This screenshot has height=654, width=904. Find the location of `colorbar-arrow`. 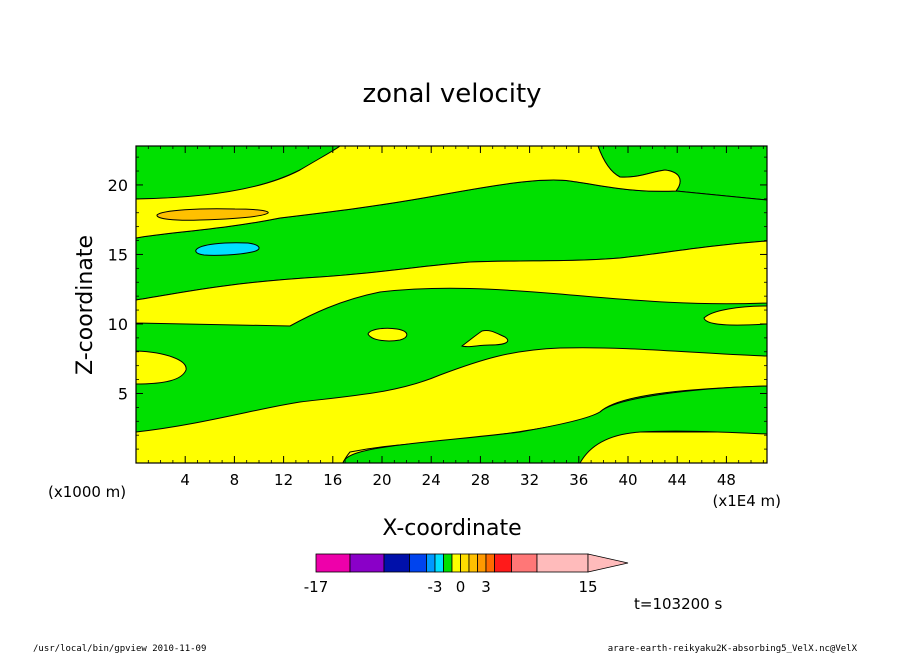

colorbar-arrow is located at coordinates (608, 563).